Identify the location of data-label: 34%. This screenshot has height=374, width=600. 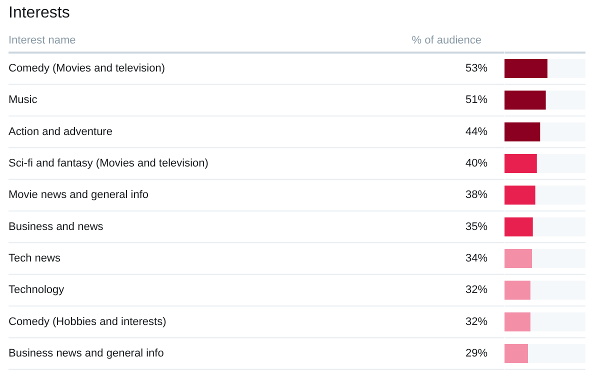
(476, 258).